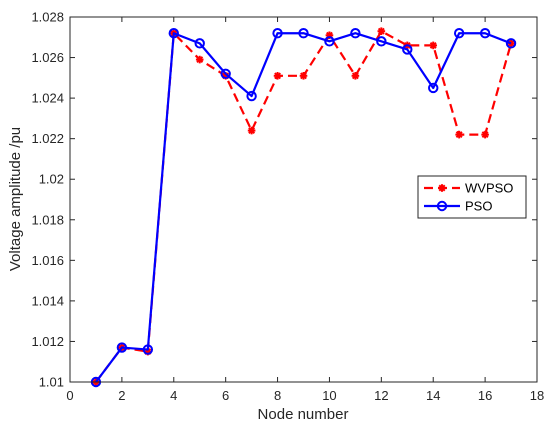 The height and width of the screenshot is (433, 550). Describe the element at coordinates (47, 138) in the screenshot. I see `y-tick-label: 1.022` at that location.